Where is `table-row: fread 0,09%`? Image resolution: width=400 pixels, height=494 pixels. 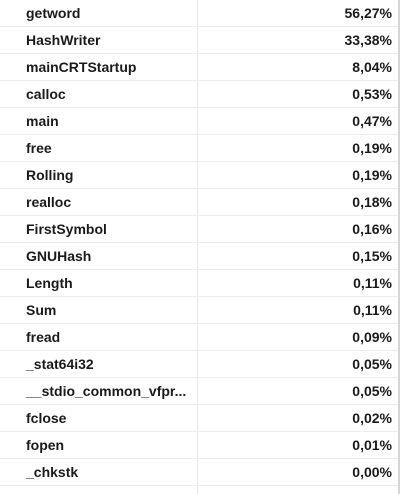
table-row: fread 0,09% is located at coordinates (200, 337).